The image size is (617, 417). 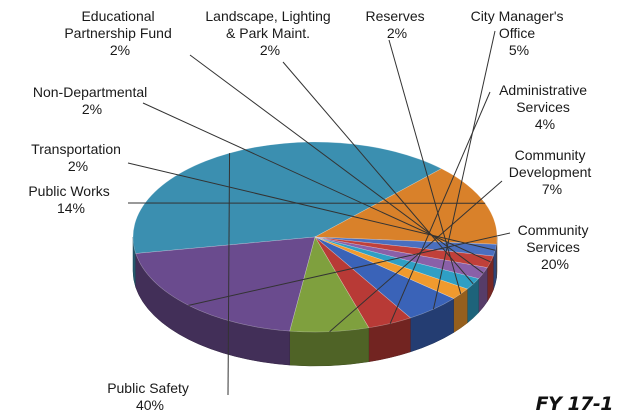 I want to click on label-community-development: Community Development 7%, so click(x=552, y=172).